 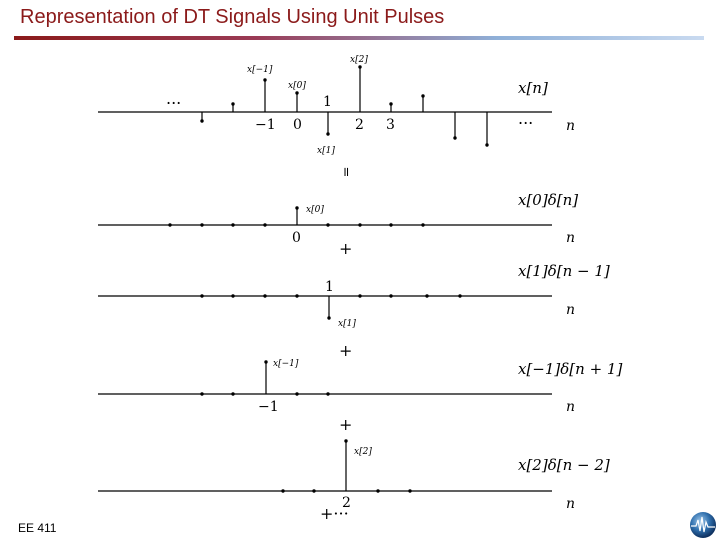 I want to click on dot-n6, so click(x=487, y=145).